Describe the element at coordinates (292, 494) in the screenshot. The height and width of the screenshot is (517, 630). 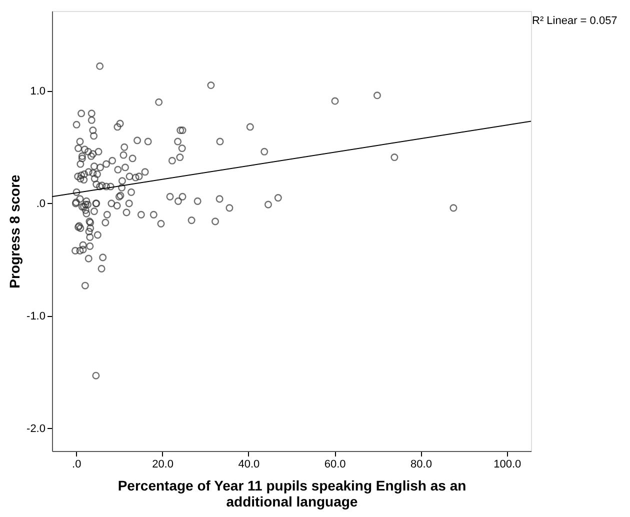
I see `x-axis-title: Percentage of Year 11 pupils speaking English as an additional language` at that location.